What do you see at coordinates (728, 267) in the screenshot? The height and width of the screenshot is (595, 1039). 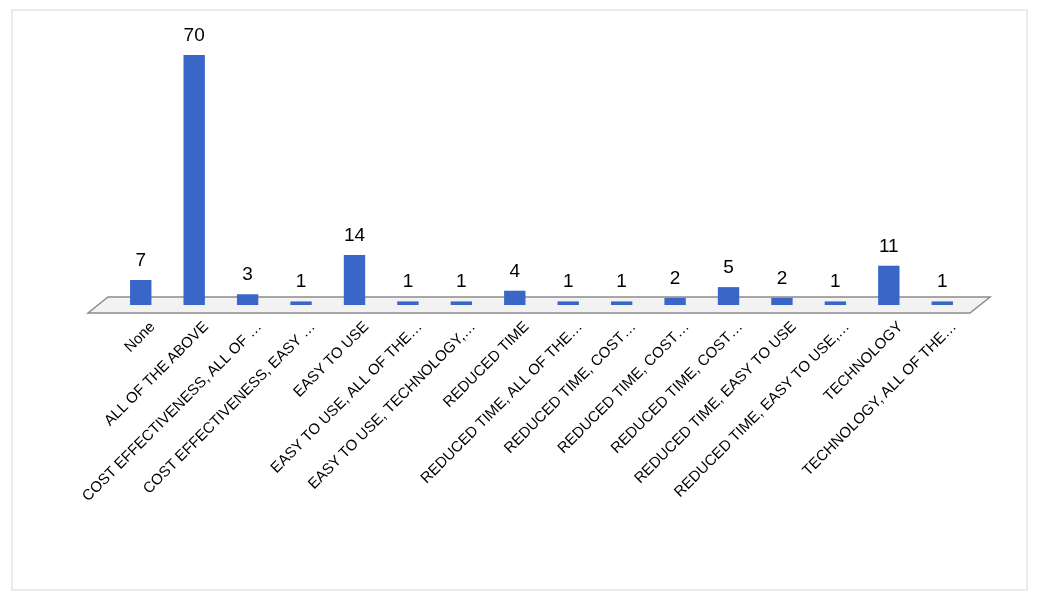 I see `data-label: 5` at bounding box center [728, 267].